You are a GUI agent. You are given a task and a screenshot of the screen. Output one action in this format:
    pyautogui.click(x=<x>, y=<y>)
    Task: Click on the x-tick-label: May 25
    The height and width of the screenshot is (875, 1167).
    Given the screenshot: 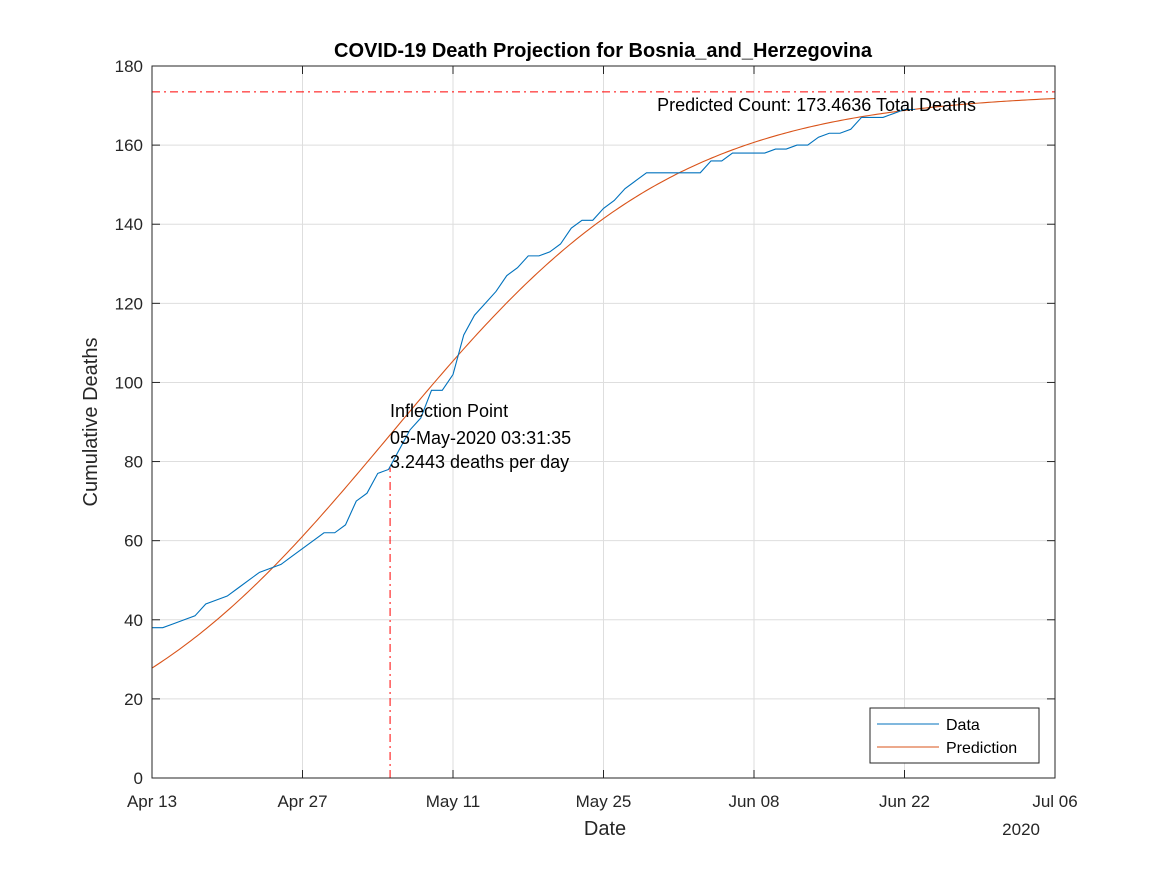 What is the action you would take?
    pyautogui.click(x=604, y=801)
    